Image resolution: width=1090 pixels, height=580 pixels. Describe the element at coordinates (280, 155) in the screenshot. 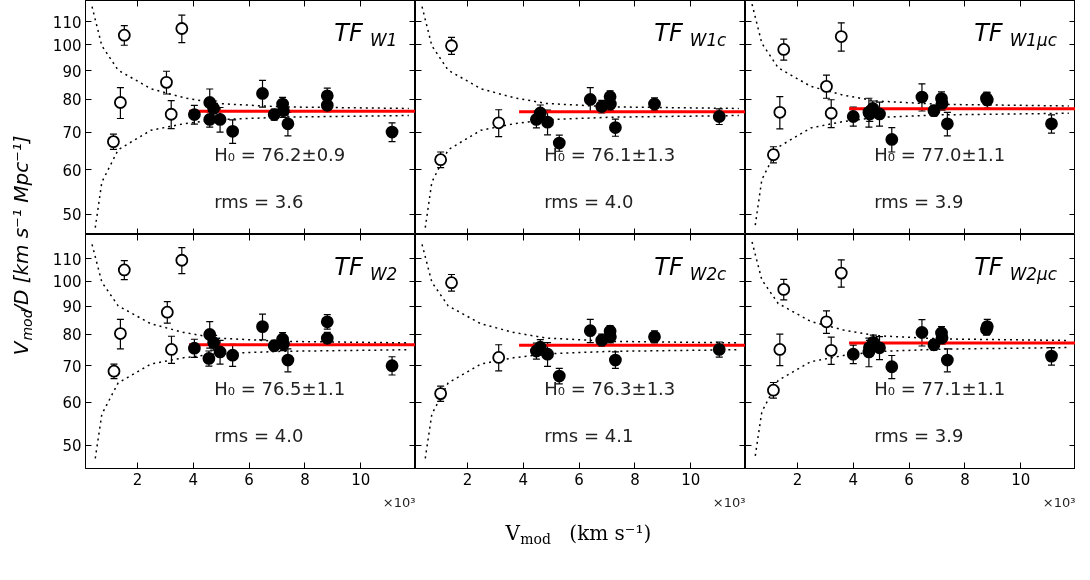

I see `annotation: H₀ = 76.2±0.9` at that location.